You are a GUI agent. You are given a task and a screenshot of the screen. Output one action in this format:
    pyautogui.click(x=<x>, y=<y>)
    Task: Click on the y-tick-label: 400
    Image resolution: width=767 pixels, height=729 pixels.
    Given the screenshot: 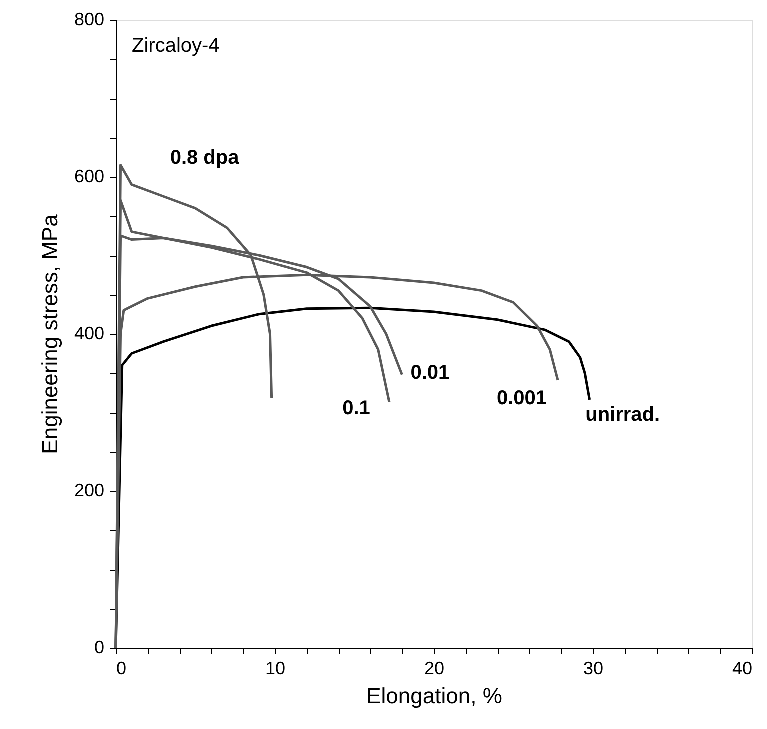 What is the action you would take?
    pyautogui.click(x=89, y=334)
    